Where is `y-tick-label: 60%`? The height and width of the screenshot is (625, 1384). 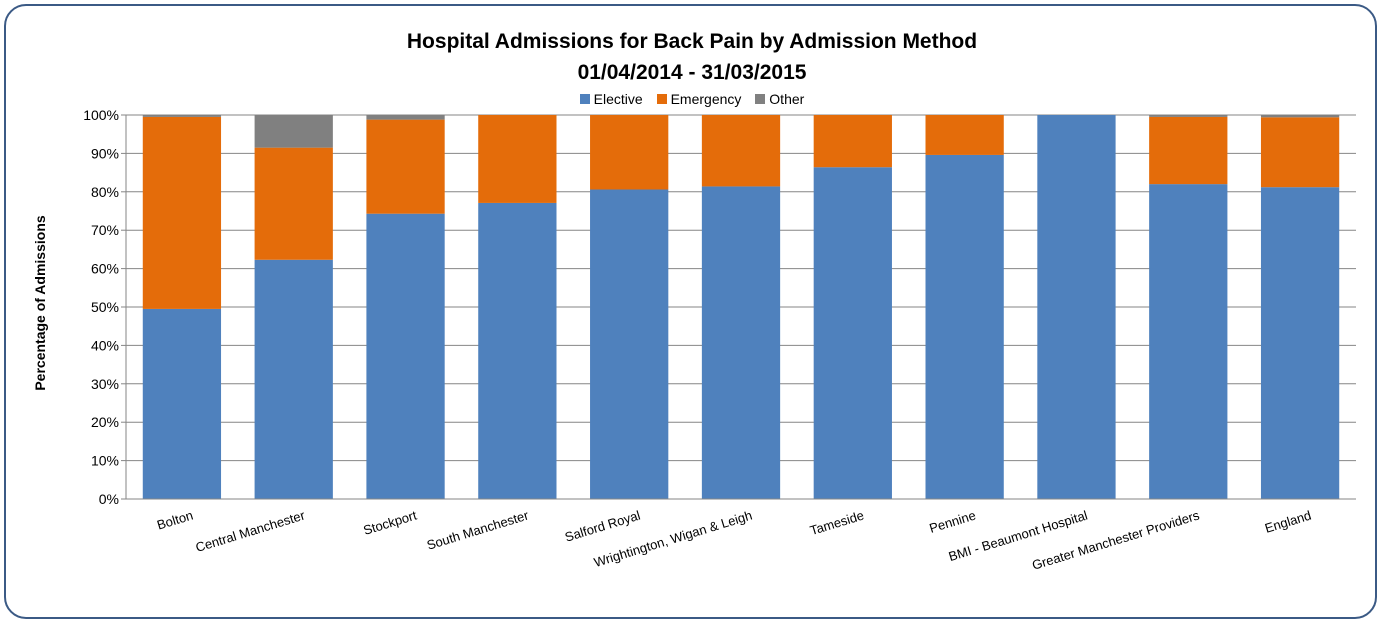 y-tick-label: 60% is located at coordinates (105, 269).